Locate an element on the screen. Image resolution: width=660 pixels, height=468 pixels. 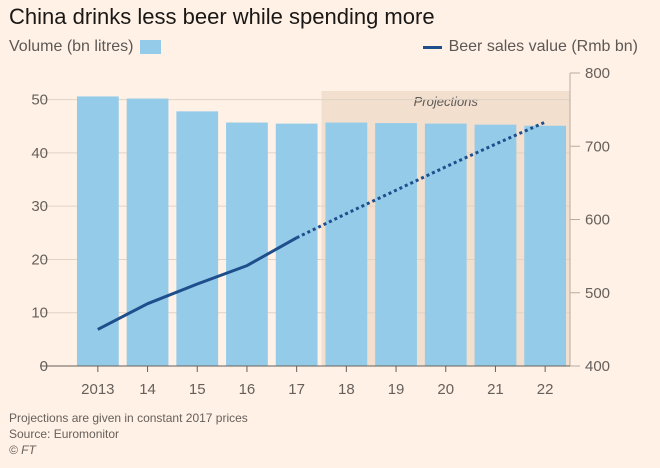
x-axis-tick-label: 20 is located at coordinates (445, 389).